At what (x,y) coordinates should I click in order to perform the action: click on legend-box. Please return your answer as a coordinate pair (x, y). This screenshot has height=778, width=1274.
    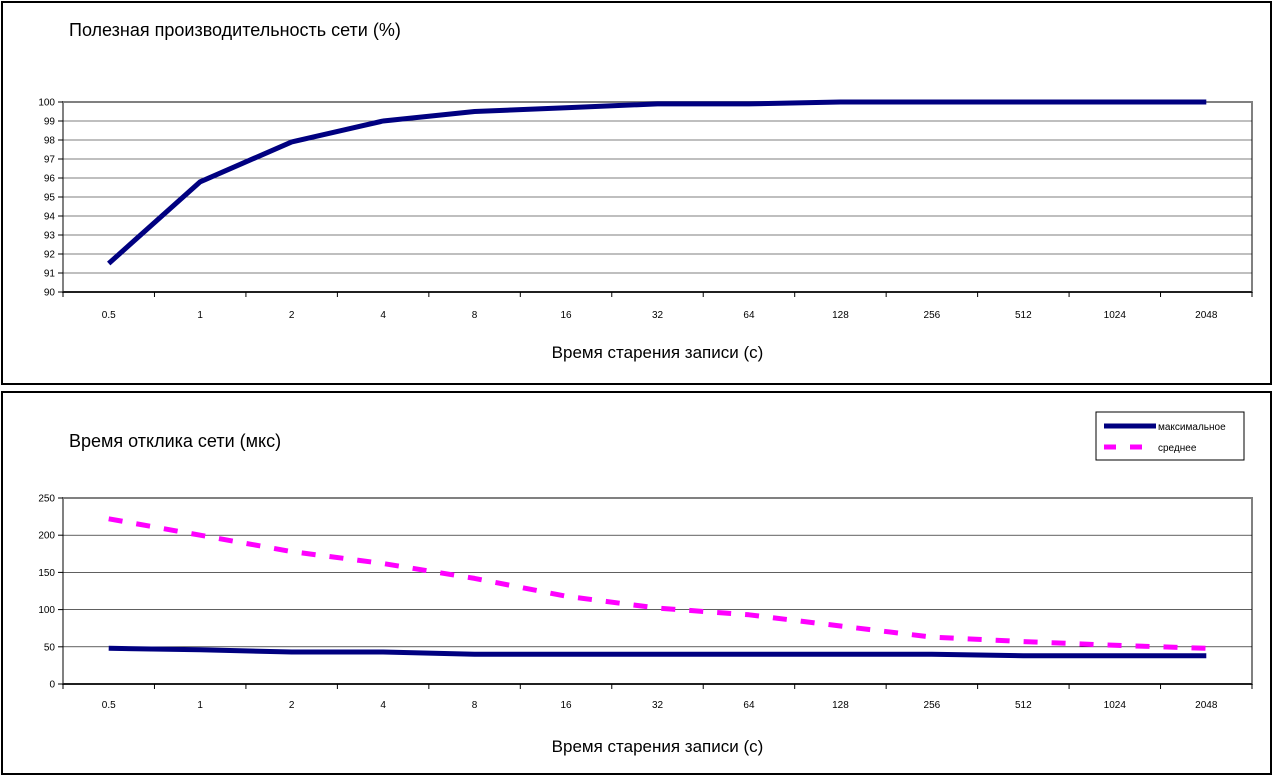
    Looking at the image, I should click on (1170, 436).